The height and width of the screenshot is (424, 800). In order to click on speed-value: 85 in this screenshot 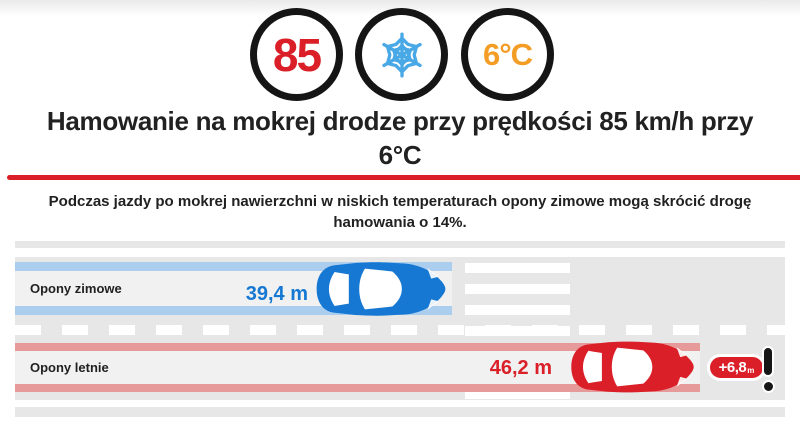, I will do `click(297, 54)`.